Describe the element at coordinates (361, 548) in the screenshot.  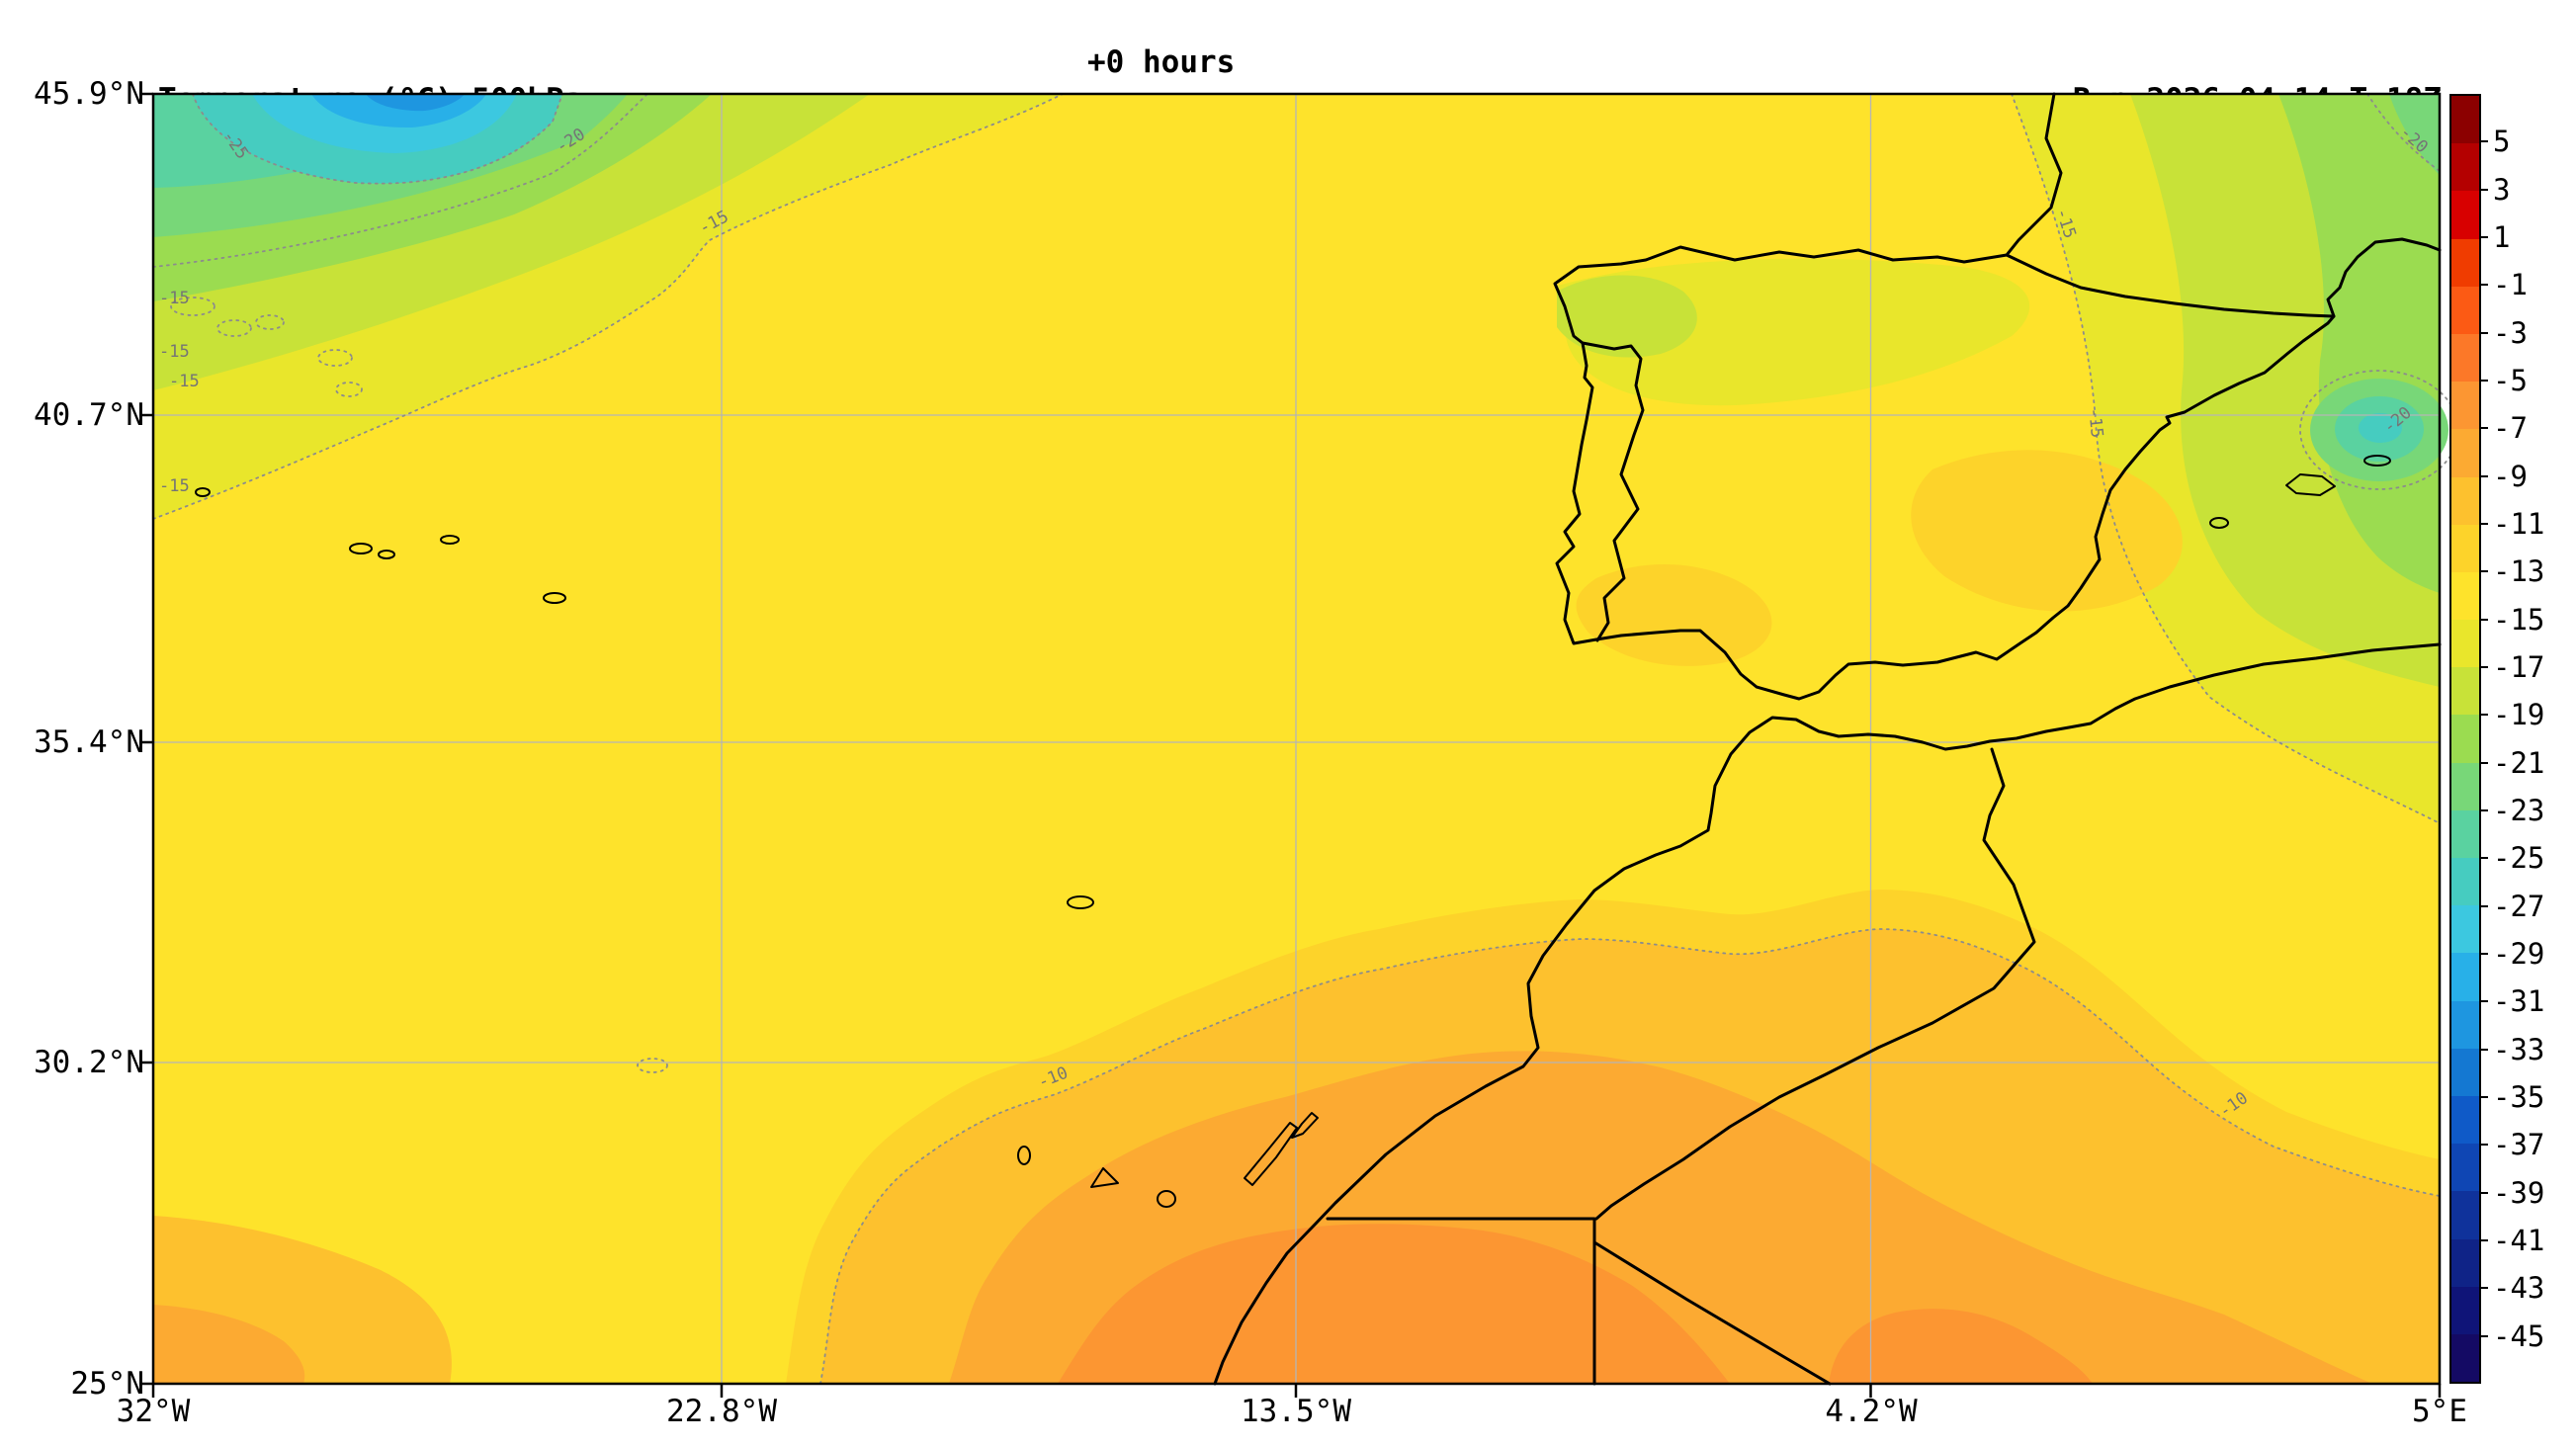
I see `island-azores-b` at that location.